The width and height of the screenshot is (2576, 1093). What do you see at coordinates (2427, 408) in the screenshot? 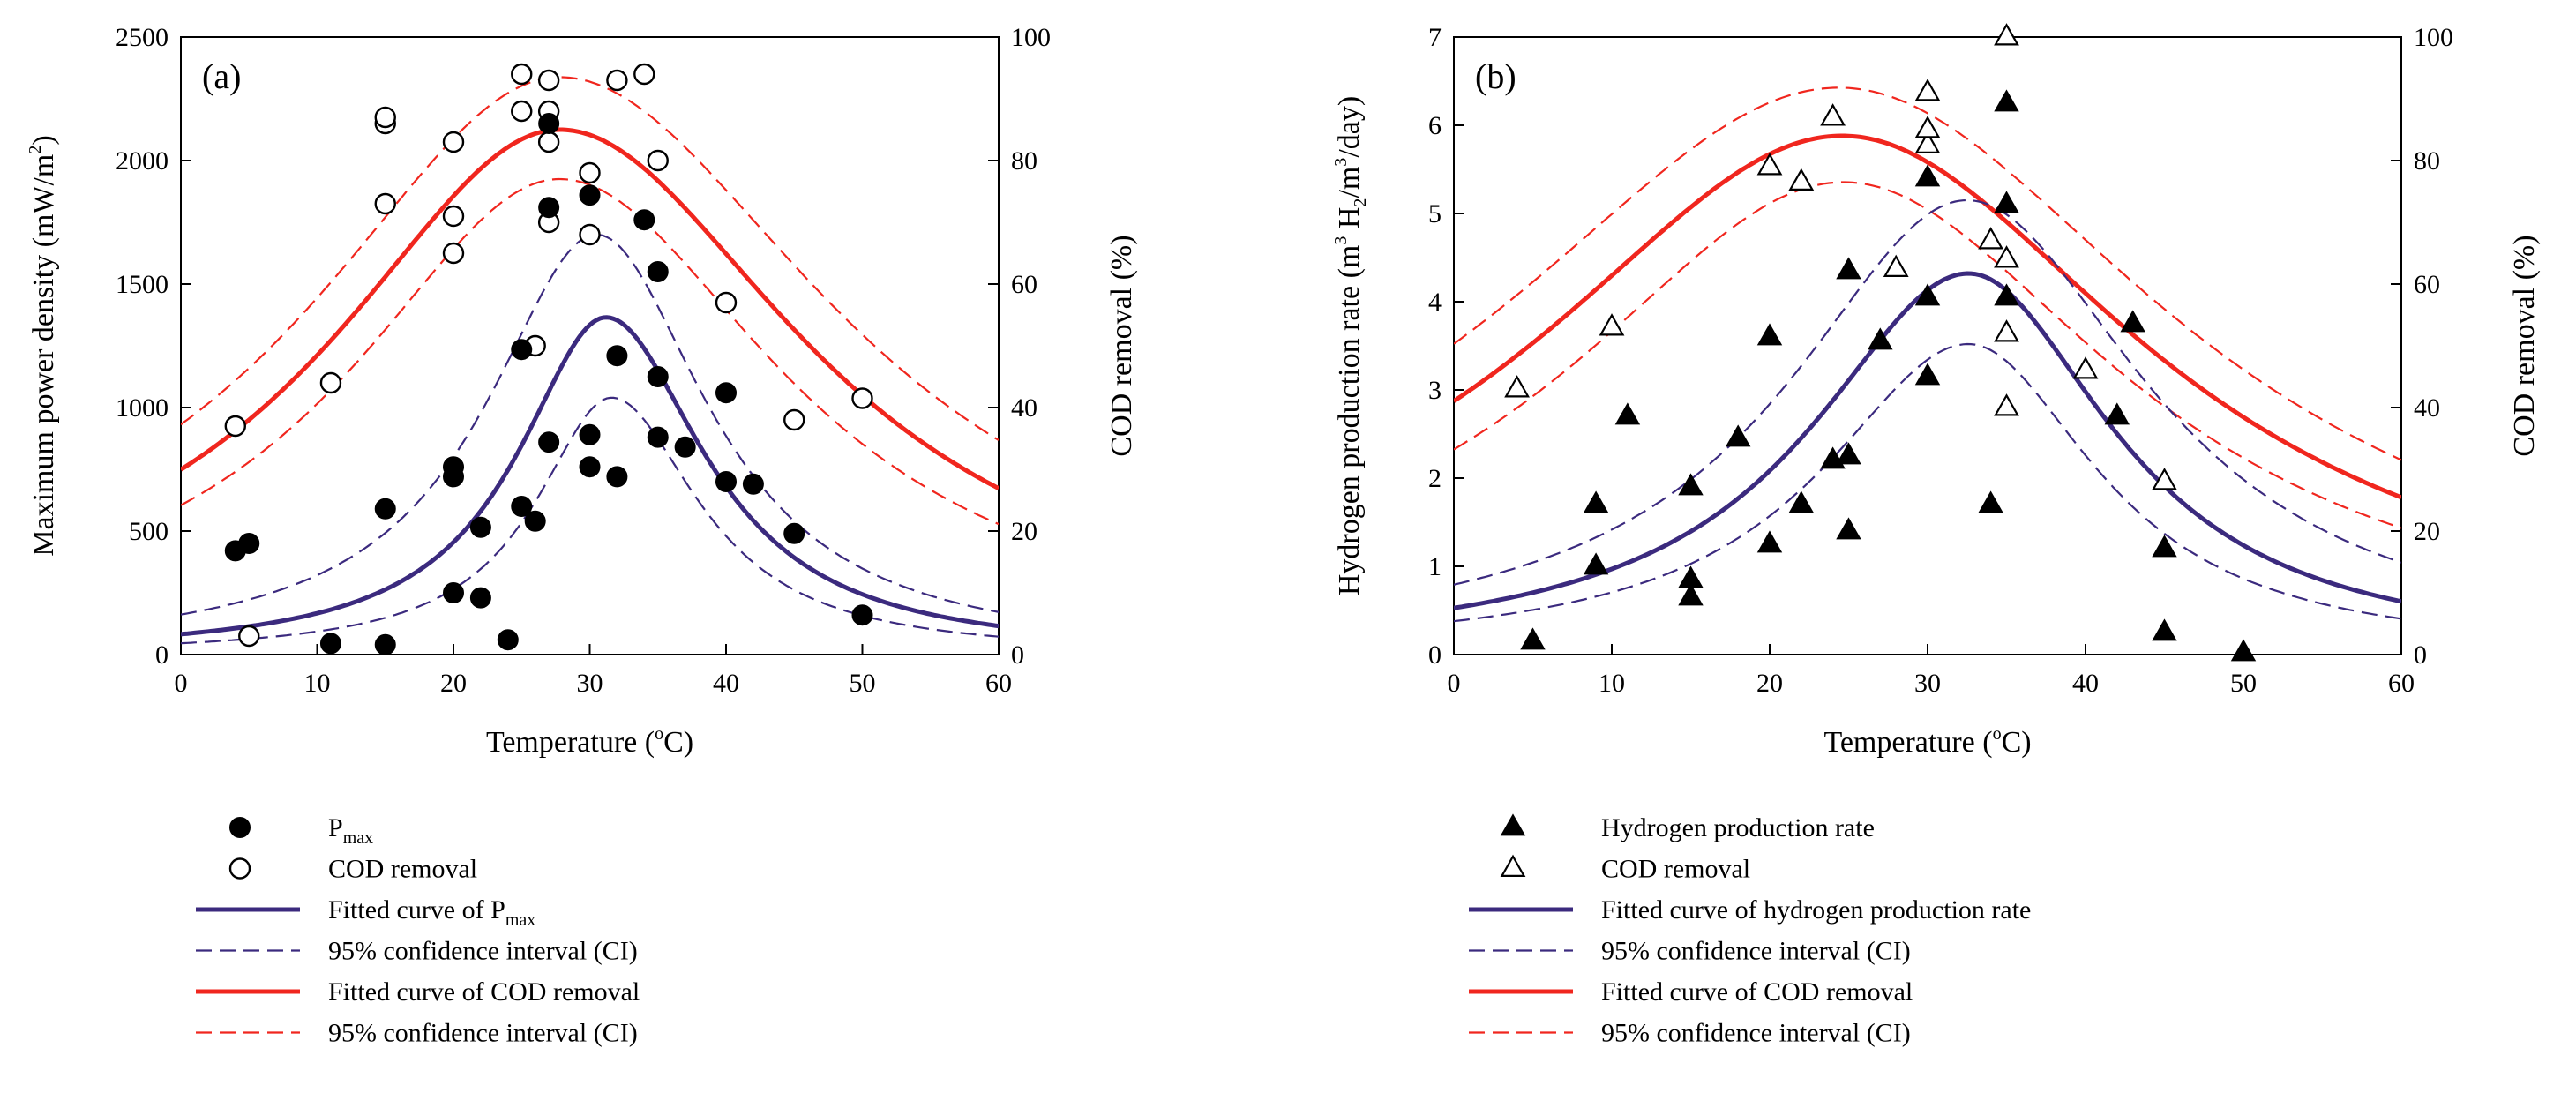
I see `y2-tick-label: 40` at bounding box center [2427, 408].